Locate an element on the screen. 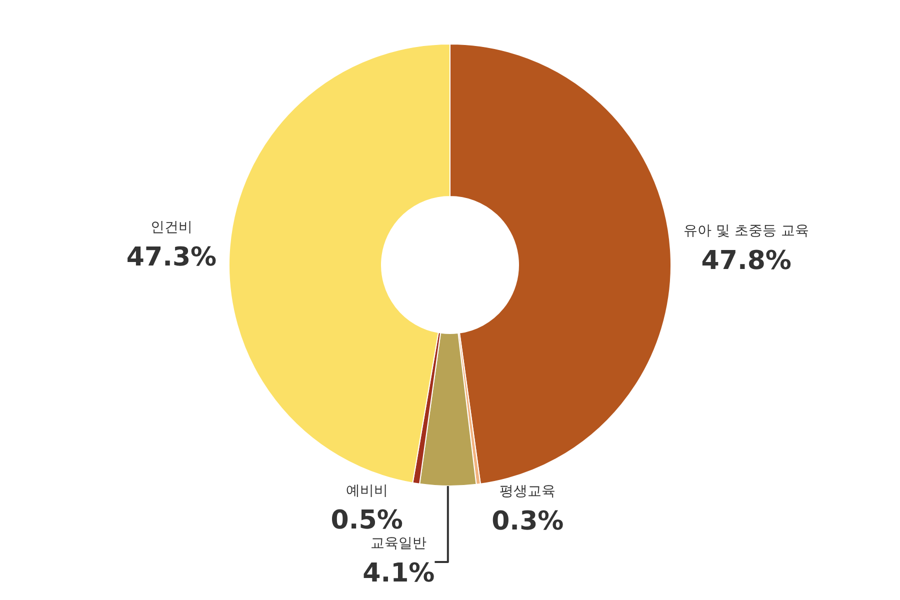 This screenshot has width=900, height=600. data-label: 47.8% is located at coordinates (746, 261).